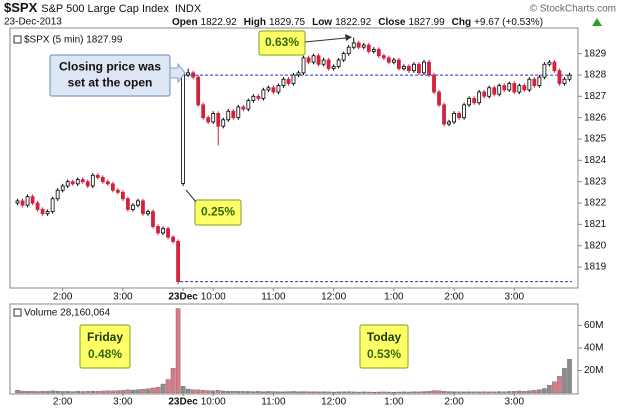 Image resolution: width=620 pixels, height=416 pixels. I want to click on x-tick-label: 3:00, so click(515, 297).